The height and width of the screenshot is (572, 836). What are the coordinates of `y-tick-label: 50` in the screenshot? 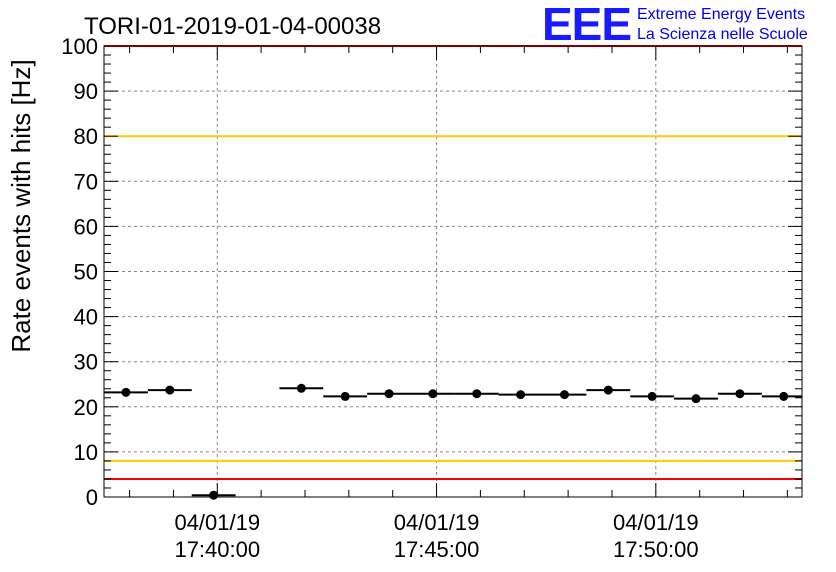 It's located at (86, 272).